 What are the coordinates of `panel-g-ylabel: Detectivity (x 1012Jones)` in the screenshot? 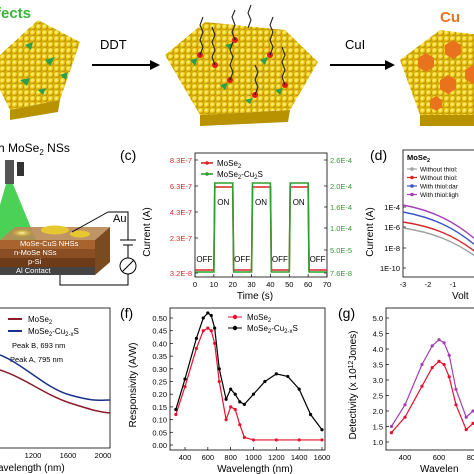 It's located at (353, 385).